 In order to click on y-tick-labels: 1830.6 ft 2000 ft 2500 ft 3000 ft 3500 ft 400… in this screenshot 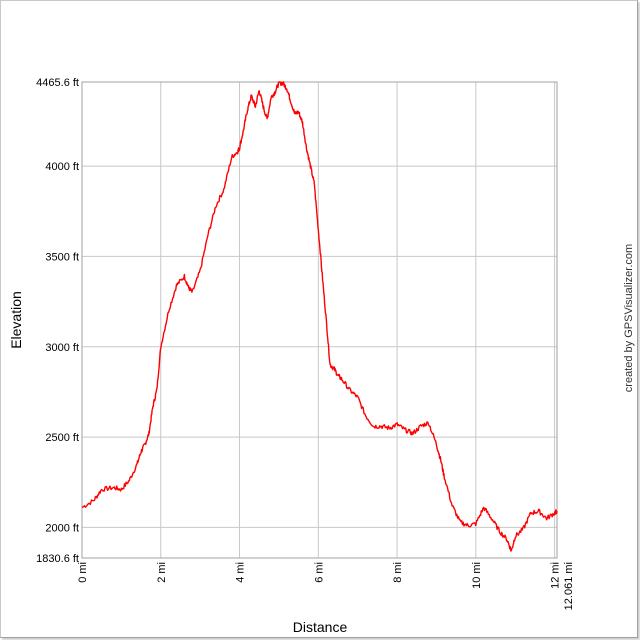, I will do `click(57, 321)`.